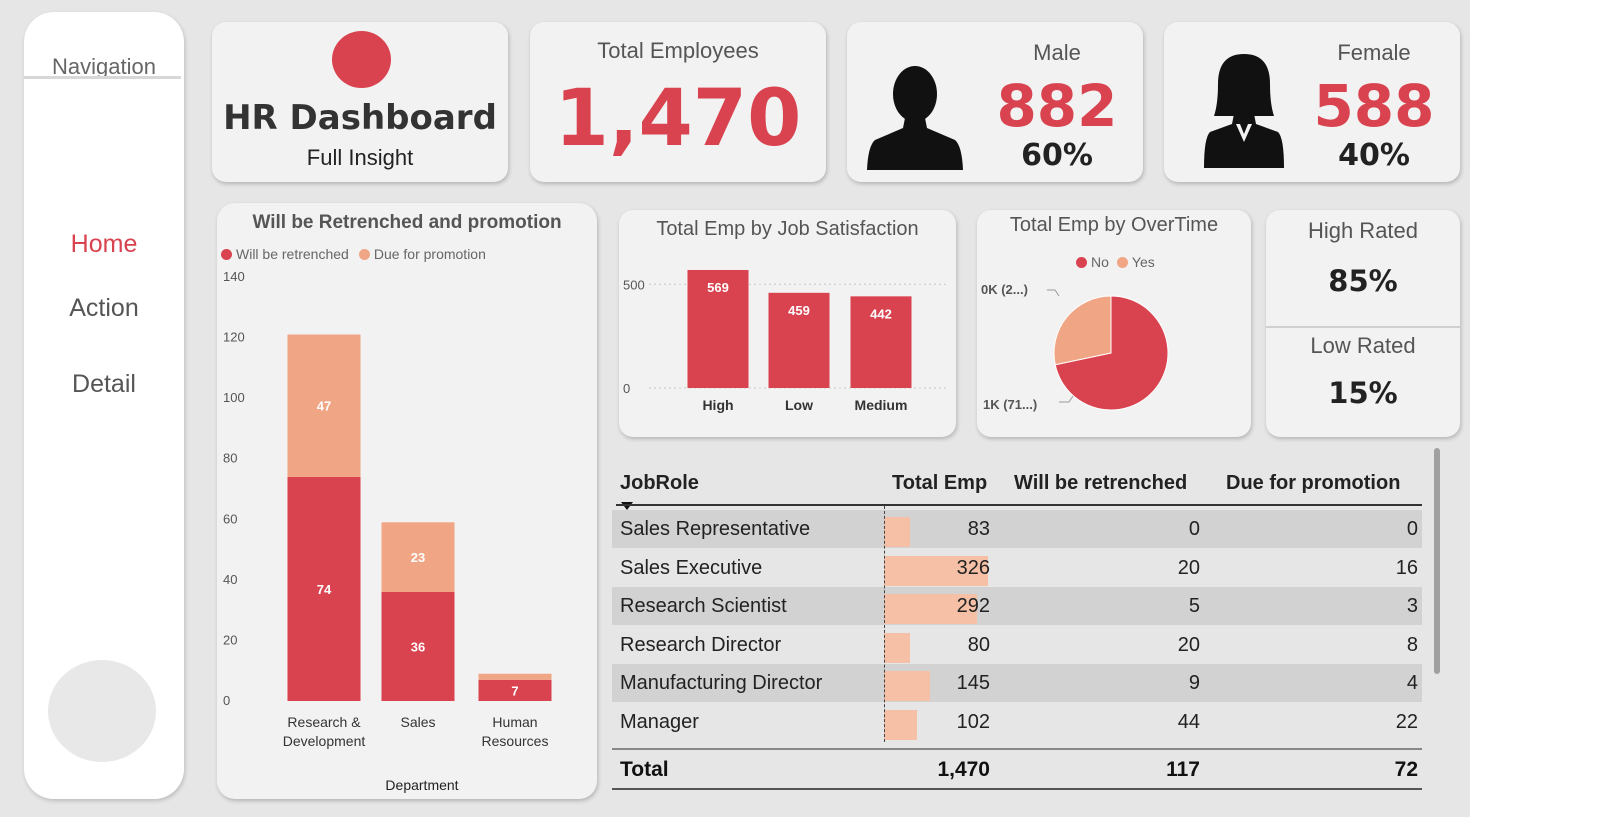 The width and height of the screenshot is (1615, 817). What do you see at coordinates (786, 341) in the screenshot?
I see `job-satisfaction-svg: 0 500 569 High 459 Low 442 Medium` at bounding box center [786, 341].